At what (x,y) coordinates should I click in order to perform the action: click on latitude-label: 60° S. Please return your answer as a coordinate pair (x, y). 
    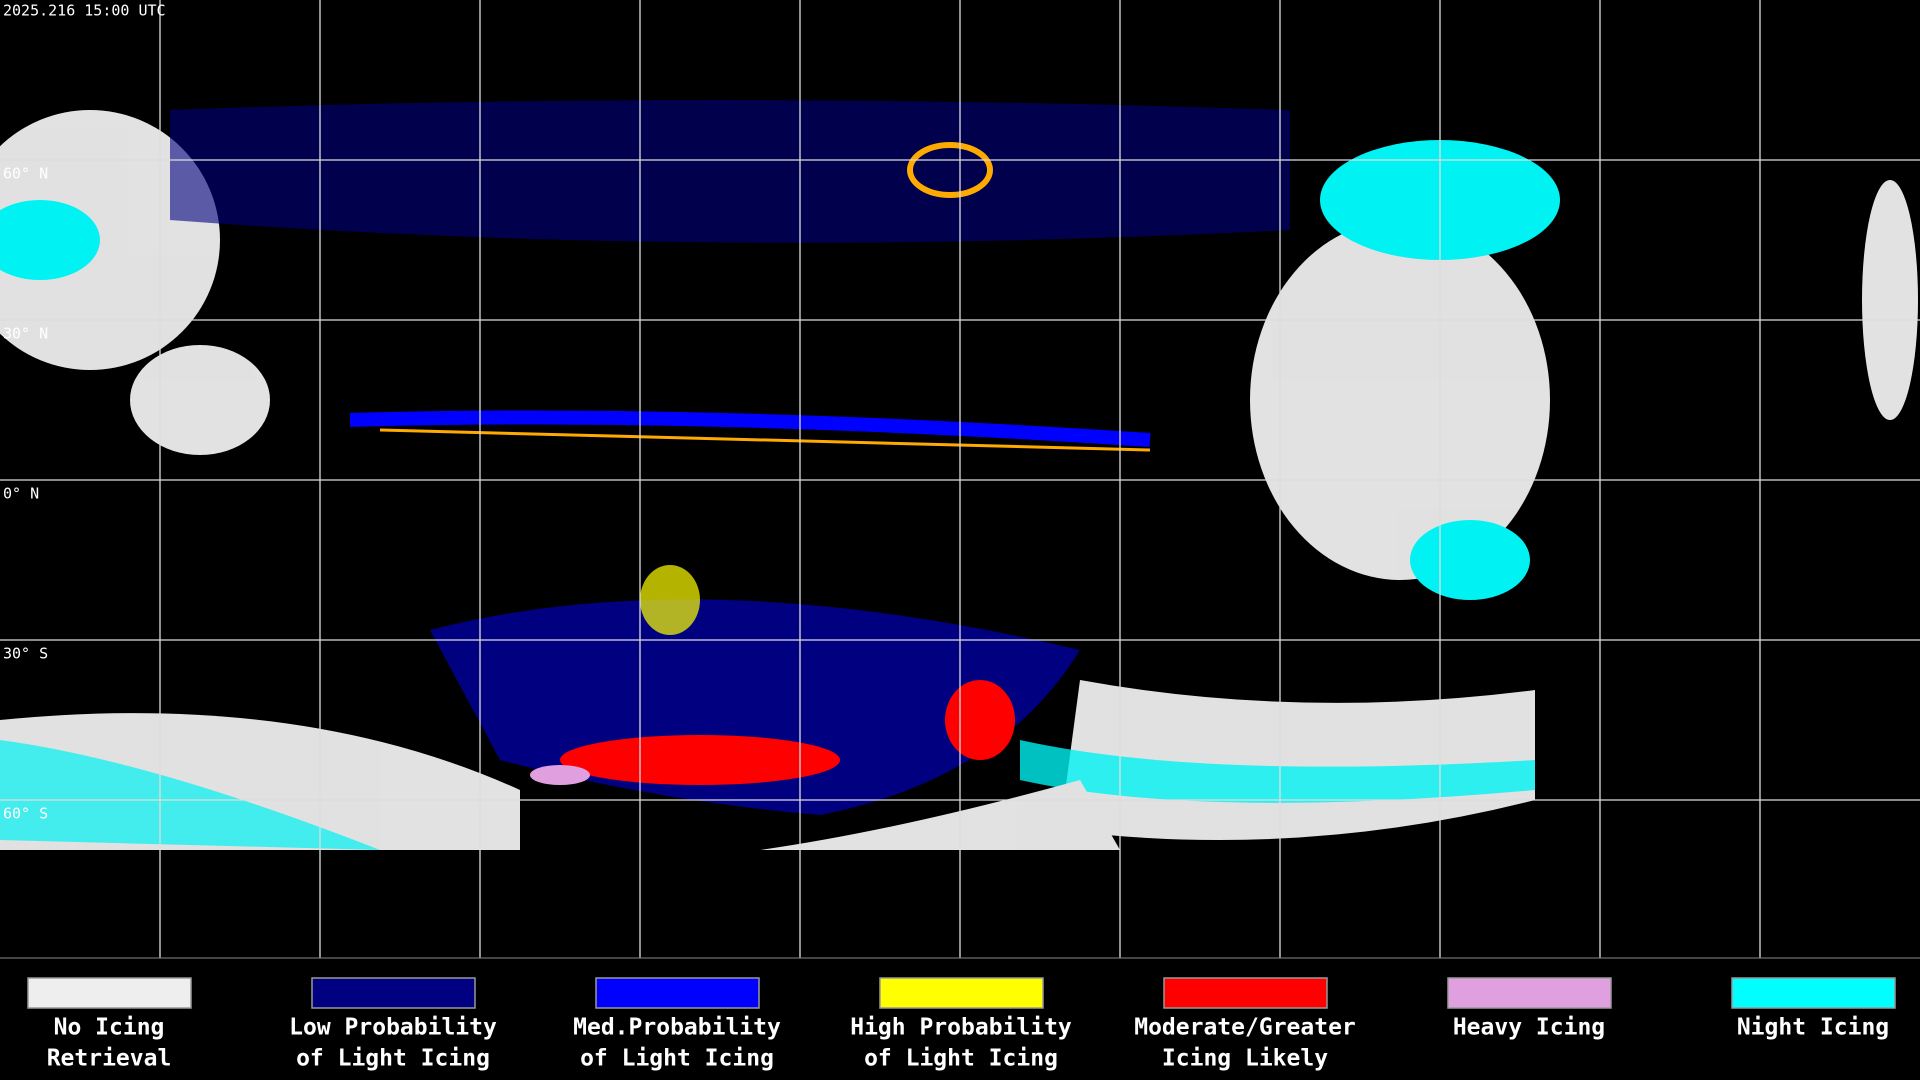
    Looking at the image, I should click on (25, 814).